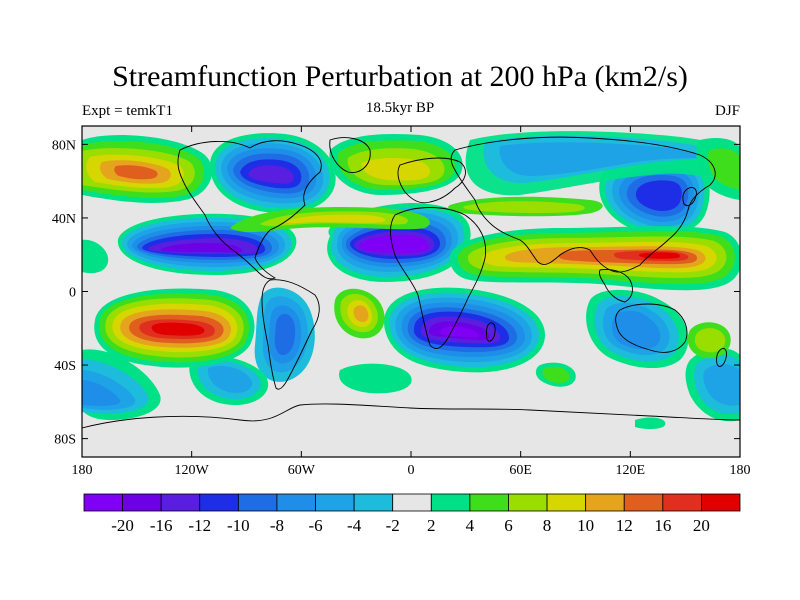 The width and height of the screenshot is (800, 600). I want to click on field-south-africa-low, so click(464, 330).